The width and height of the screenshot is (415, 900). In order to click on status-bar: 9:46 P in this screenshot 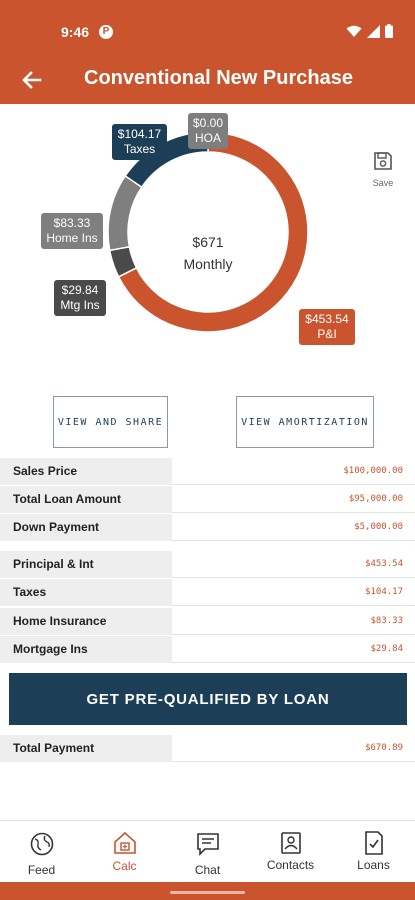, I will do `click(207, 29)`.